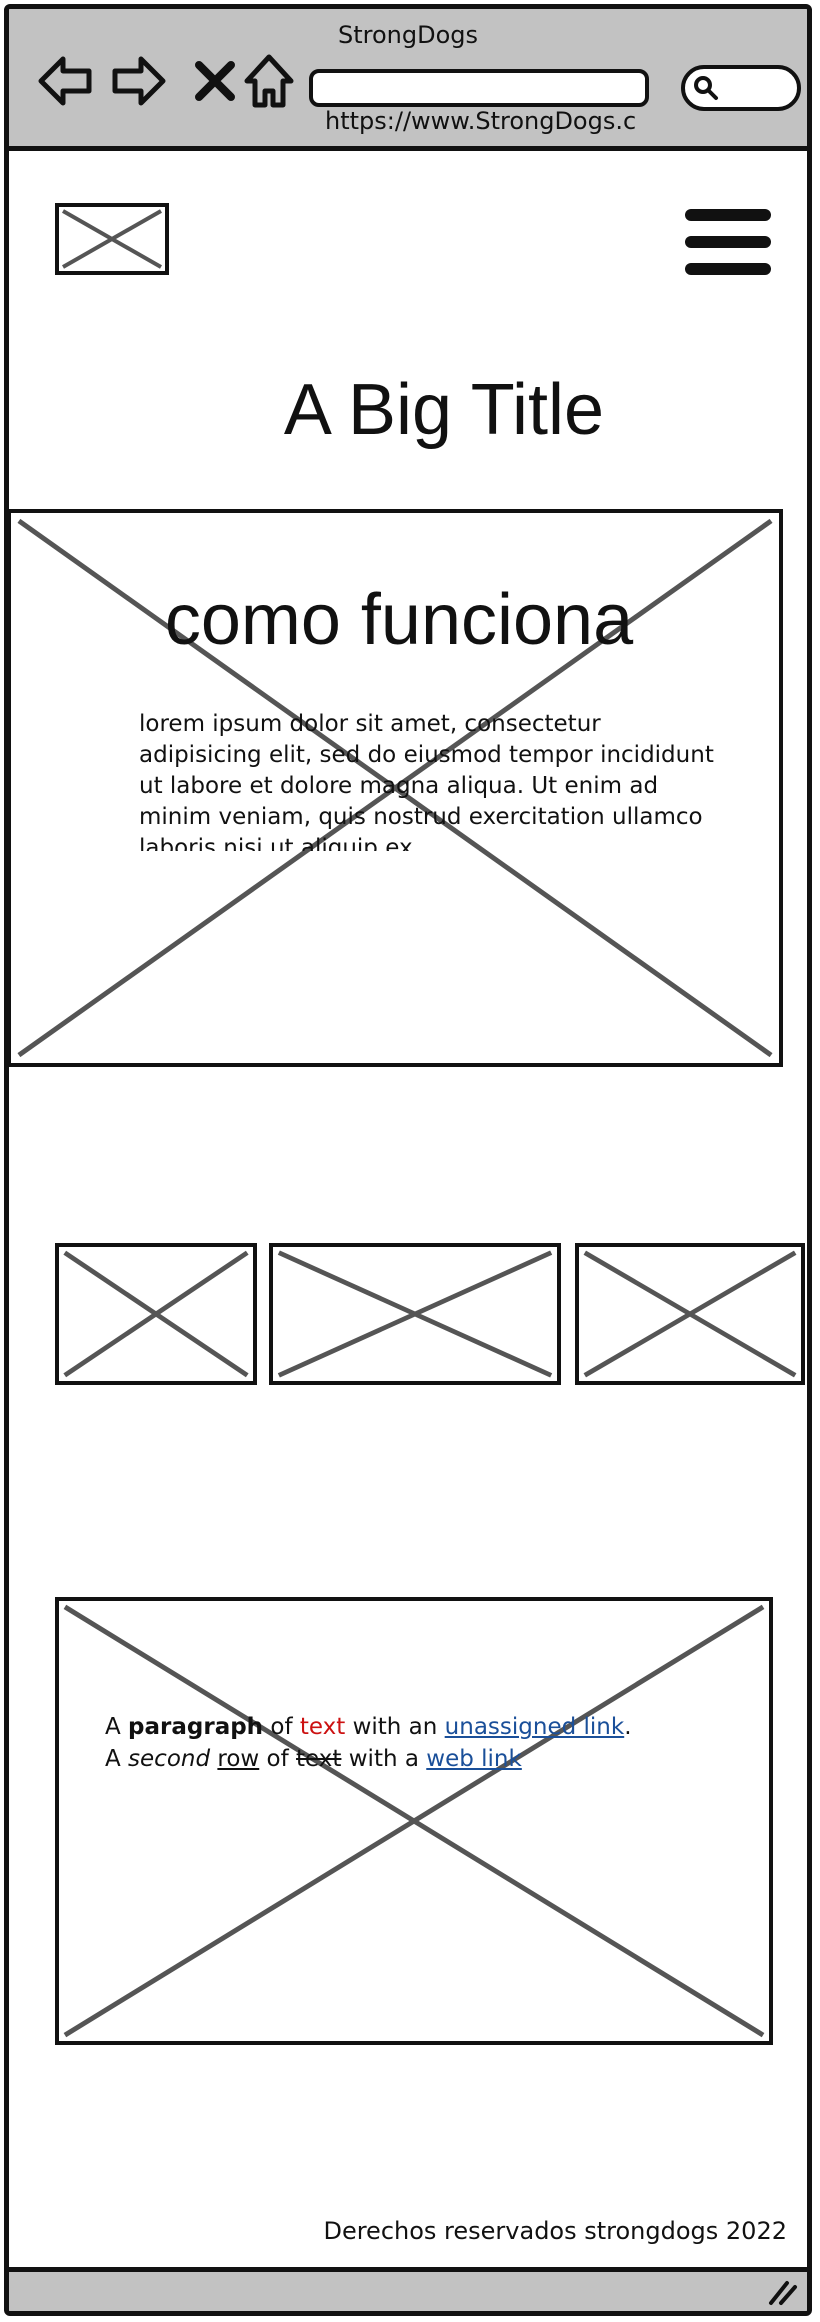  What do you see at coordinates (322, 1727) in the screenshot?
I see `red-text: text` at bounding box center [322, 1727].